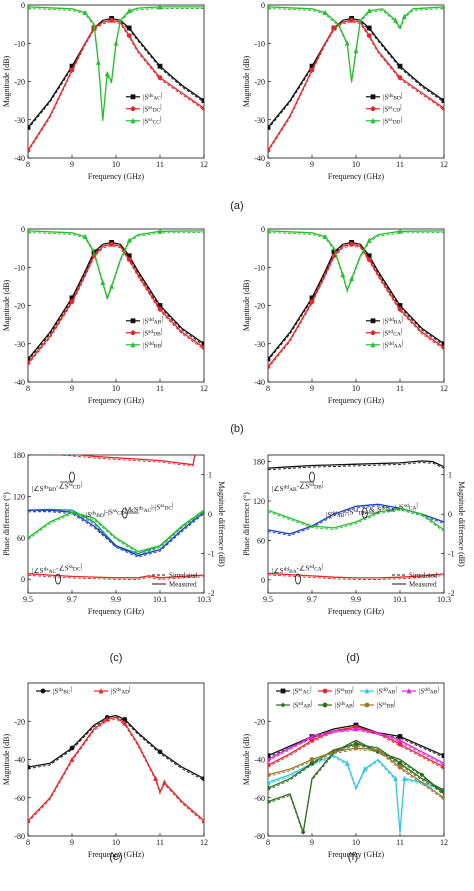 This screenshot has height=891, width=474. I want to click on legend-entry: |SssDC|, so click(152, 108).